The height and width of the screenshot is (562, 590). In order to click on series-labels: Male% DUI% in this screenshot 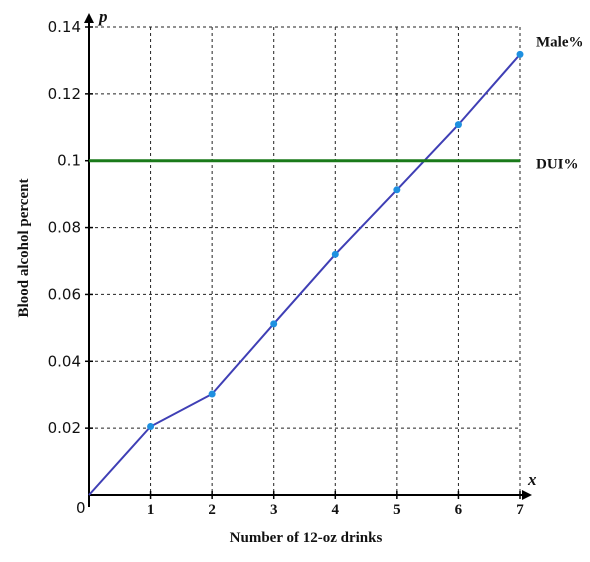, I will do `click(559, 103)`.